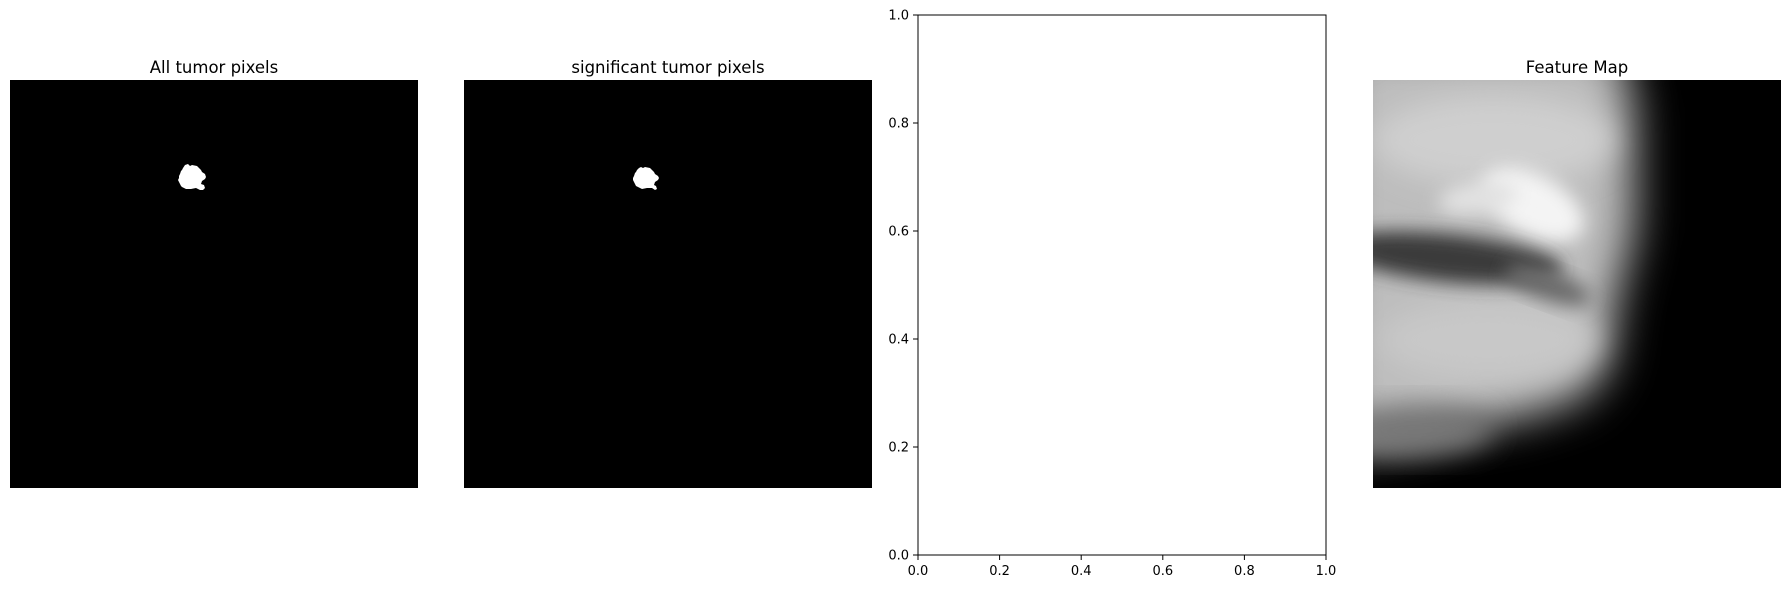 Image resolution: width=1790 pixels, height=589 pixels. What do you see at coordinates (1468, 258) in the screenshot?
I see `feature-dark-band` at bounding box center [1468, 258].